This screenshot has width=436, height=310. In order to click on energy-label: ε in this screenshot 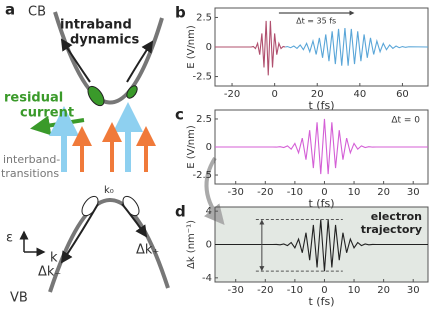, I will do `click(9, 238)`.